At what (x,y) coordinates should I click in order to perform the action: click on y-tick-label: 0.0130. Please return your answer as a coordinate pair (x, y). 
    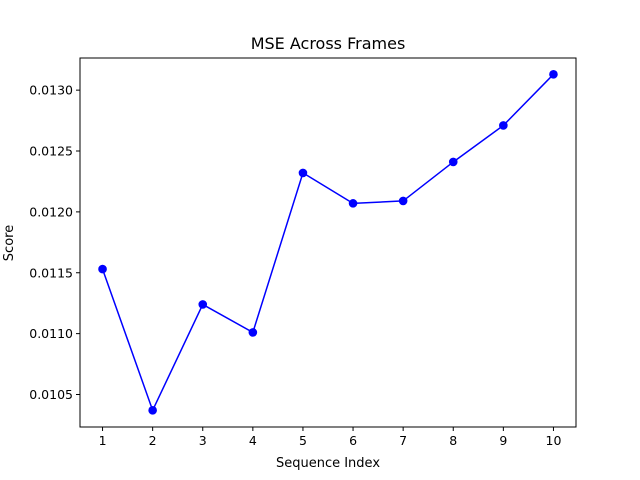
    Looking at the image, I should click on (51, 90).